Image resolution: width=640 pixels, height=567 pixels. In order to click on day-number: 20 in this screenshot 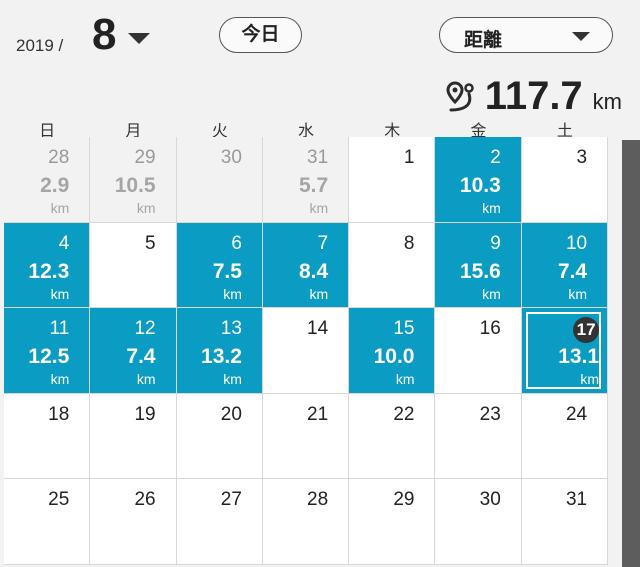, I will do `click(231, 414)`.